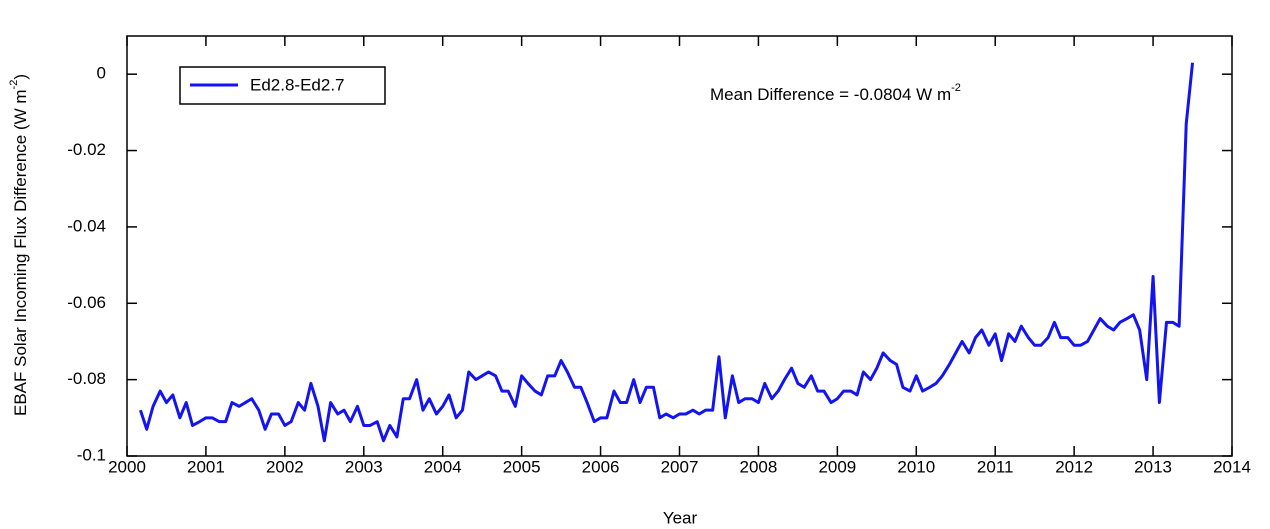  What do you see at coordinates (86, 302) in the screenshot?
I see `y-tick-label: -0.06` at bounding box center [86, 302].